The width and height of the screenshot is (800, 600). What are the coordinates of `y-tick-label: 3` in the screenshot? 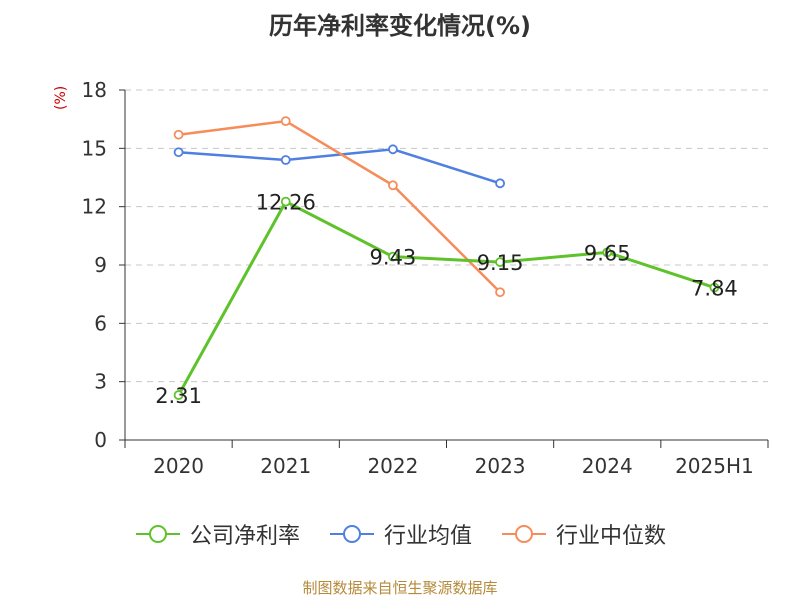 It's located at (100, 382).